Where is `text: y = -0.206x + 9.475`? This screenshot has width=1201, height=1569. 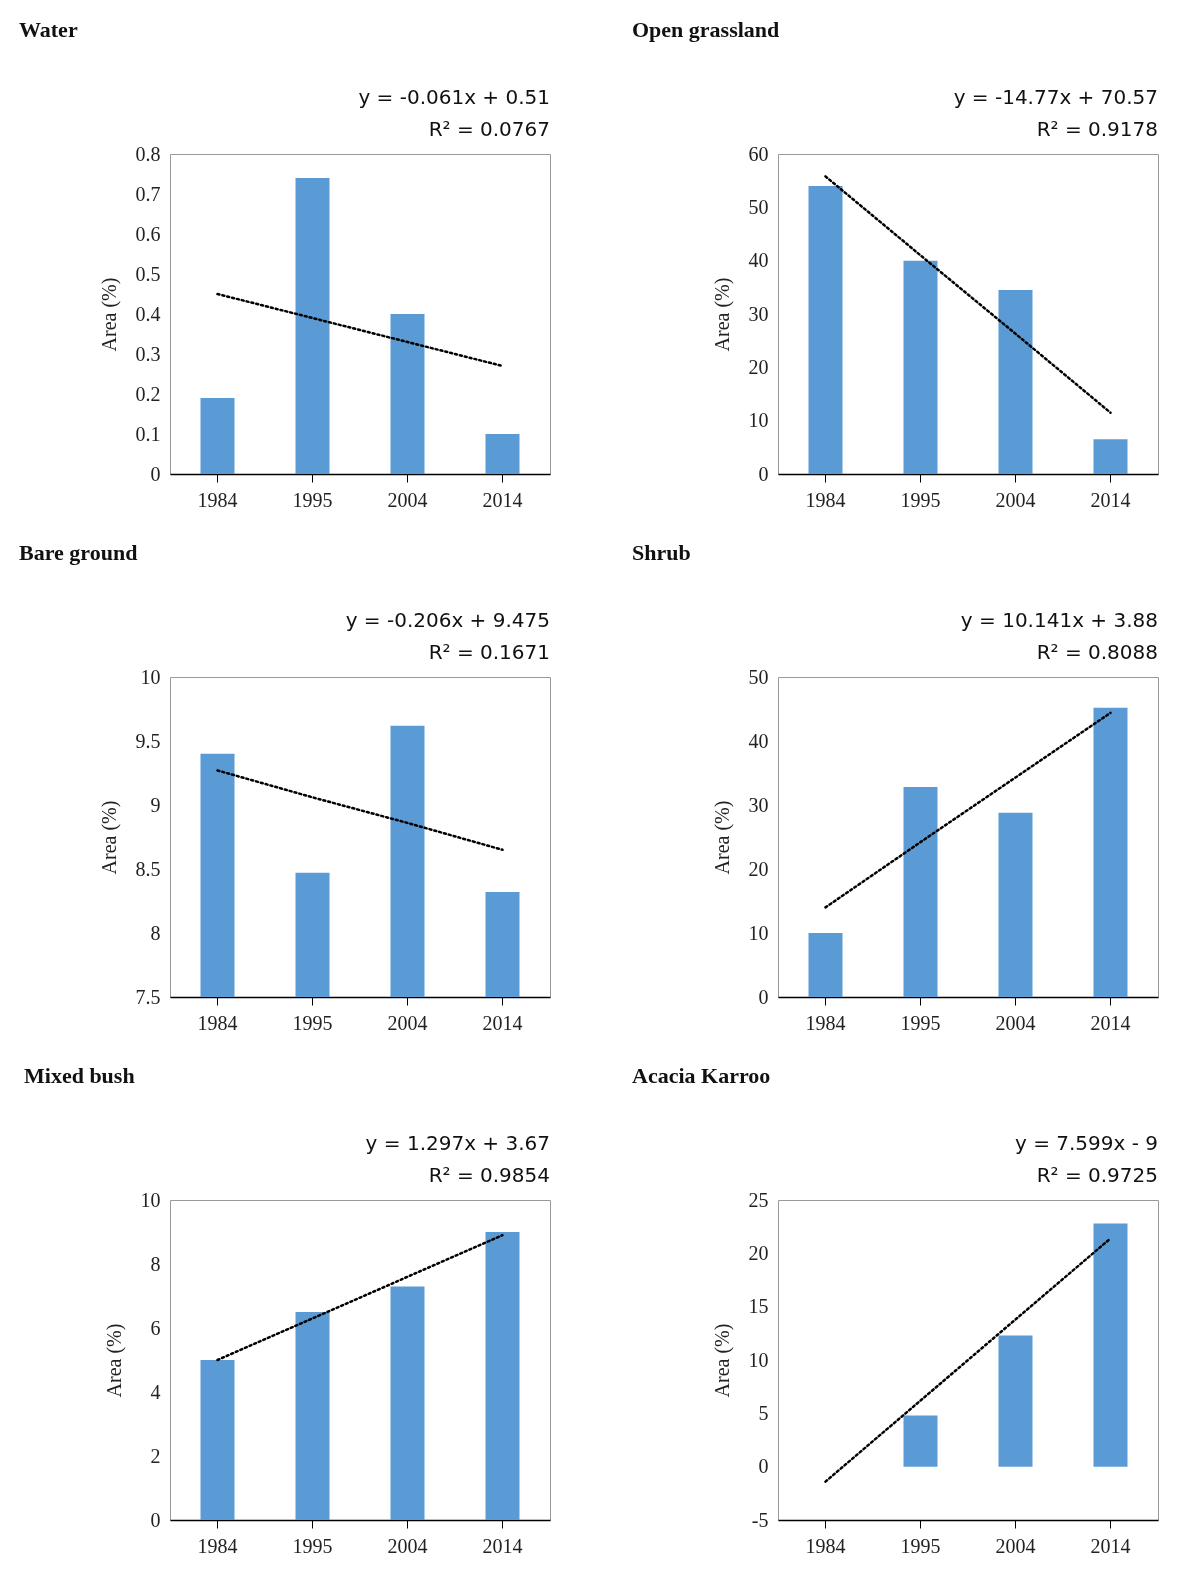
text: y = -0.206x + 9.475 is located at coordinates (447, 620).